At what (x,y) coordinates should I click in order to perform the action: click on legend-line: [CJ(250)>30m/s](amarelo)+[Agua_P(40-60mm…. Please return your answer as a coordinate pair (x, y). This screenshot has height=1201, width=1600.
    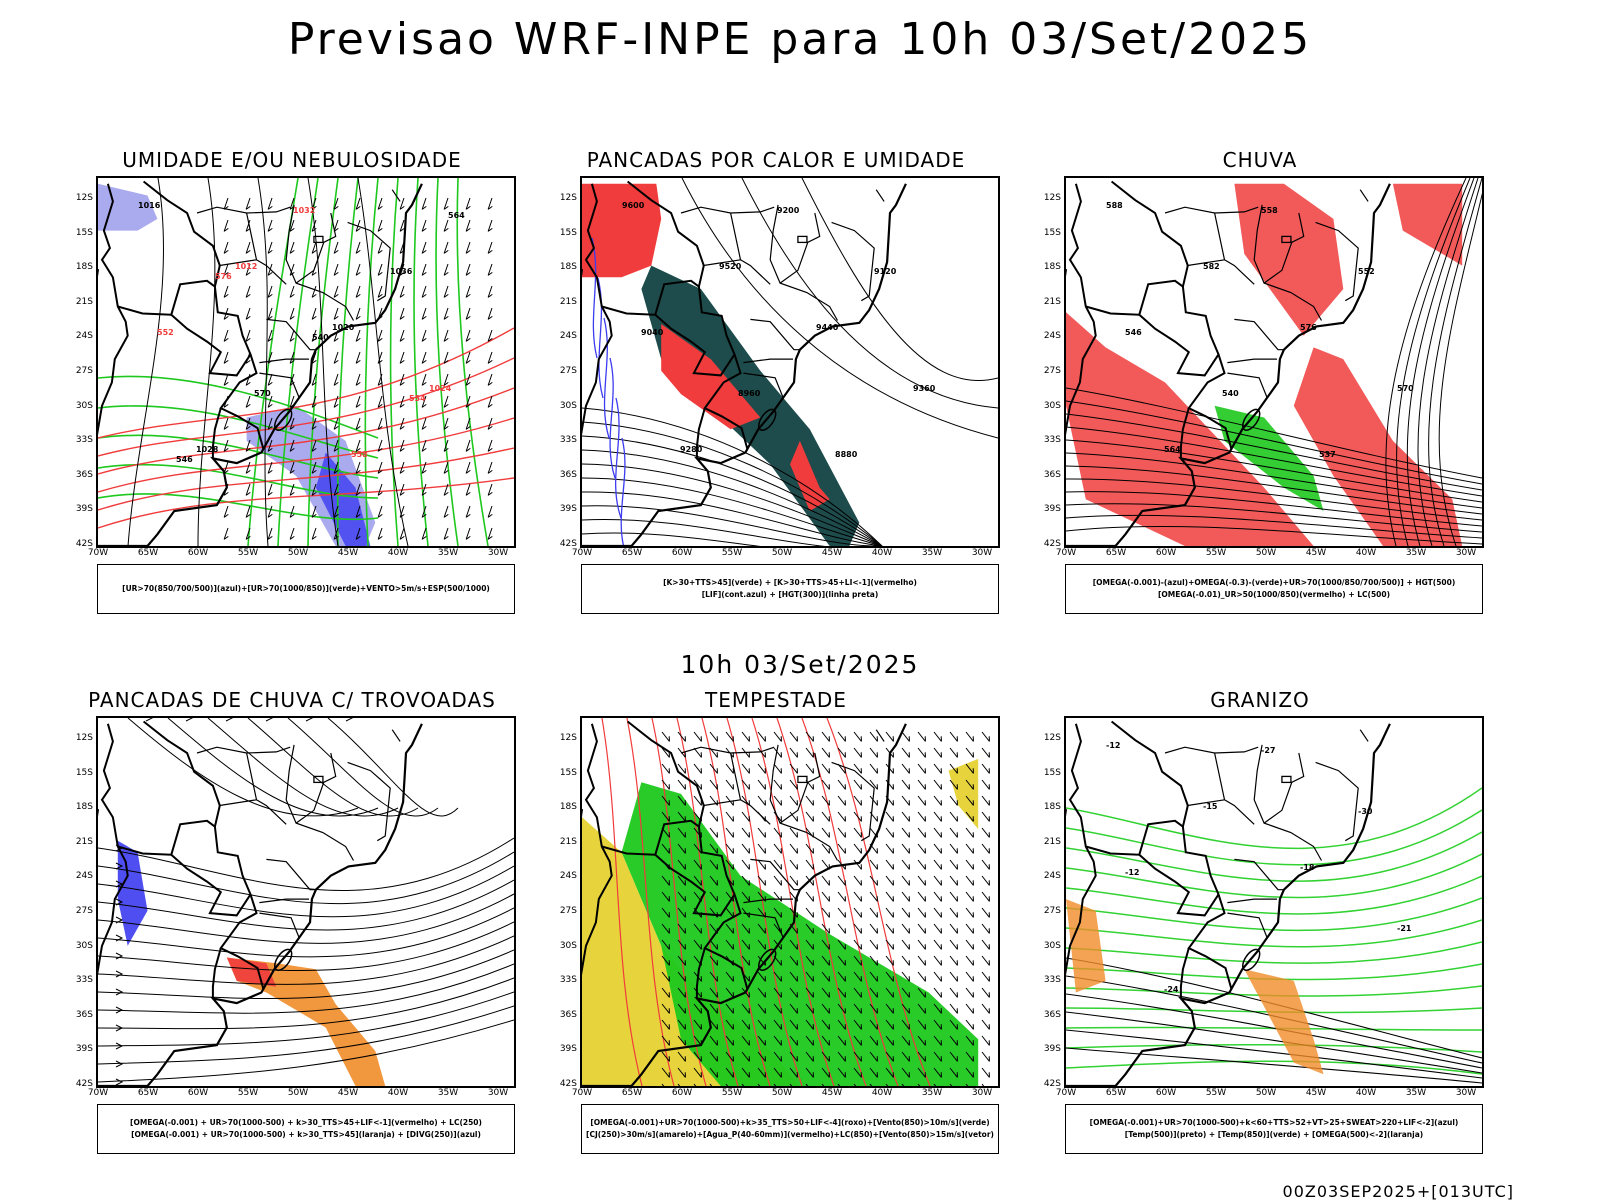
    Looking at the image, I should click on (790, 1134).